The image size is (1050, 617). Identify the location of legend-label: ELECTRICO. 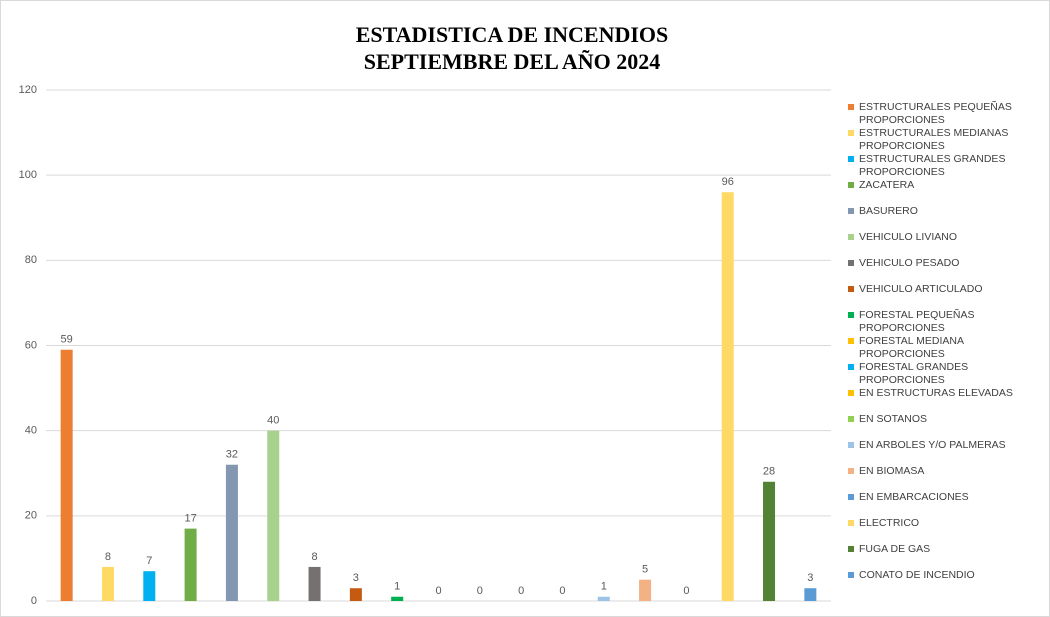
(889, 523).